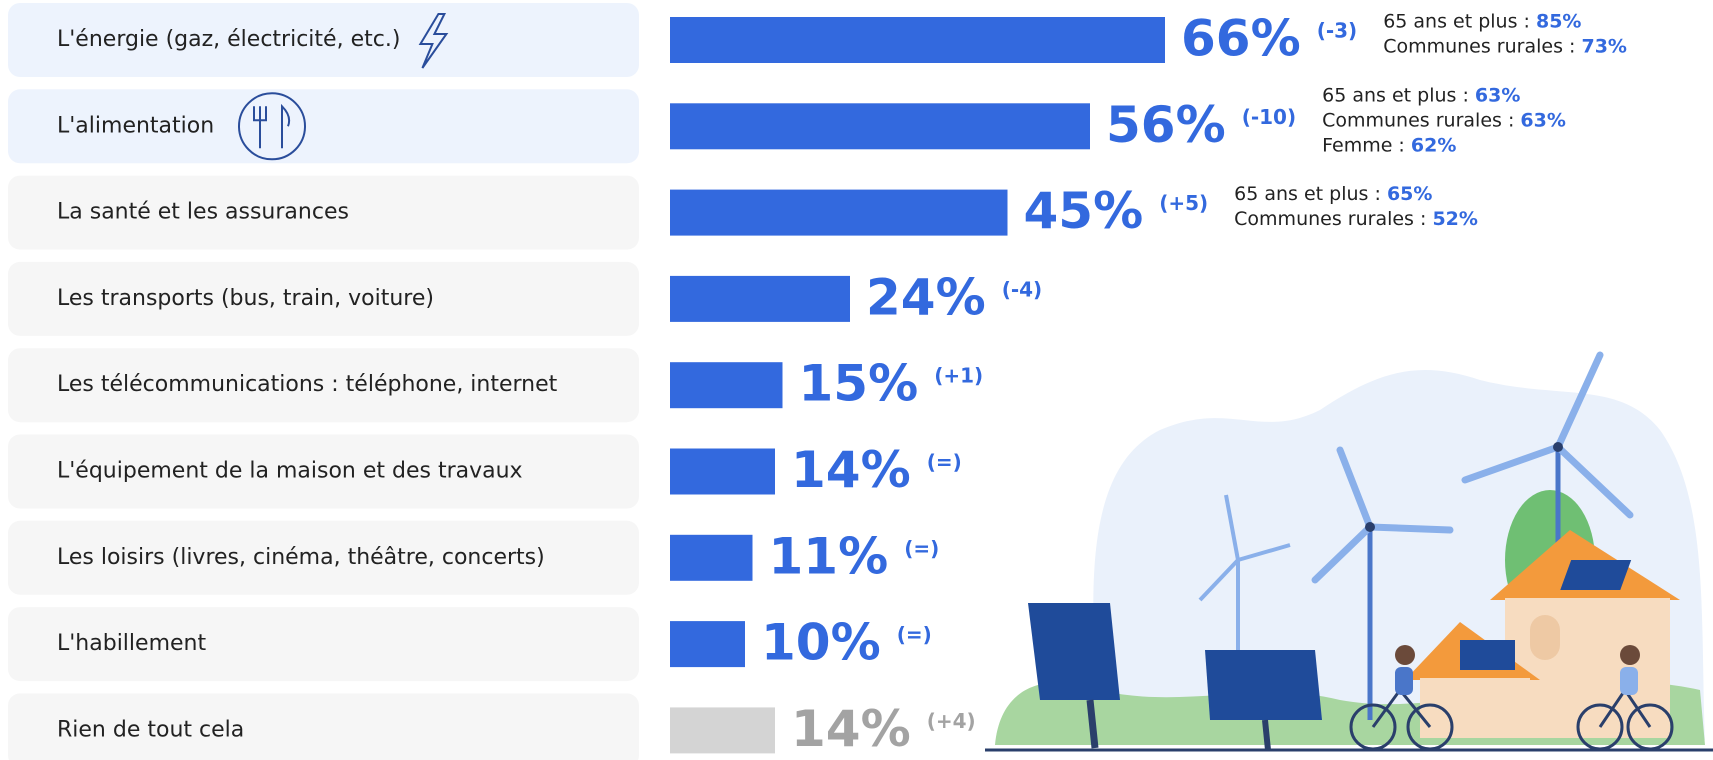  I want to click on note-value: 73%, so click(1603, 46).